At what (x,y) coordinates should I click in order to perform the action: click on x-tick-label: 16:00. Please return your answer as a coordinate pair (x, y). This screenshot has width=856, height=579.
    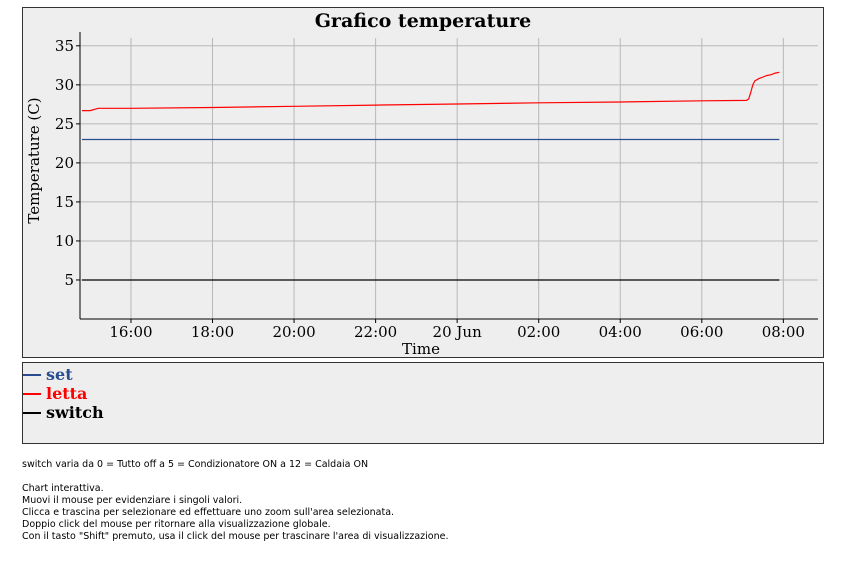
    Looking at the image, I should click on (130, 332).